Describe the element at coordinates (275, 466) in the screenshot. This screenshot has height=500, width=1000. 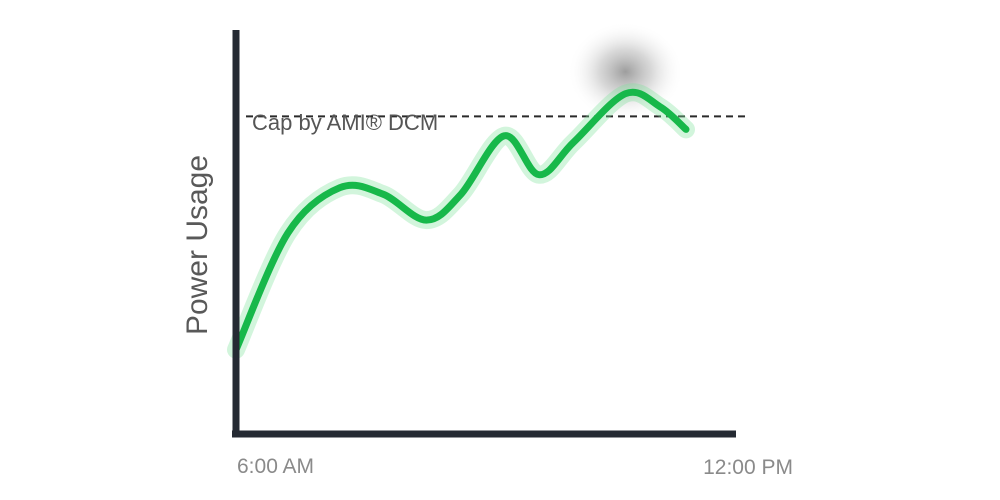
I see `x-tick-label-start: 6:00 AM` at that location.